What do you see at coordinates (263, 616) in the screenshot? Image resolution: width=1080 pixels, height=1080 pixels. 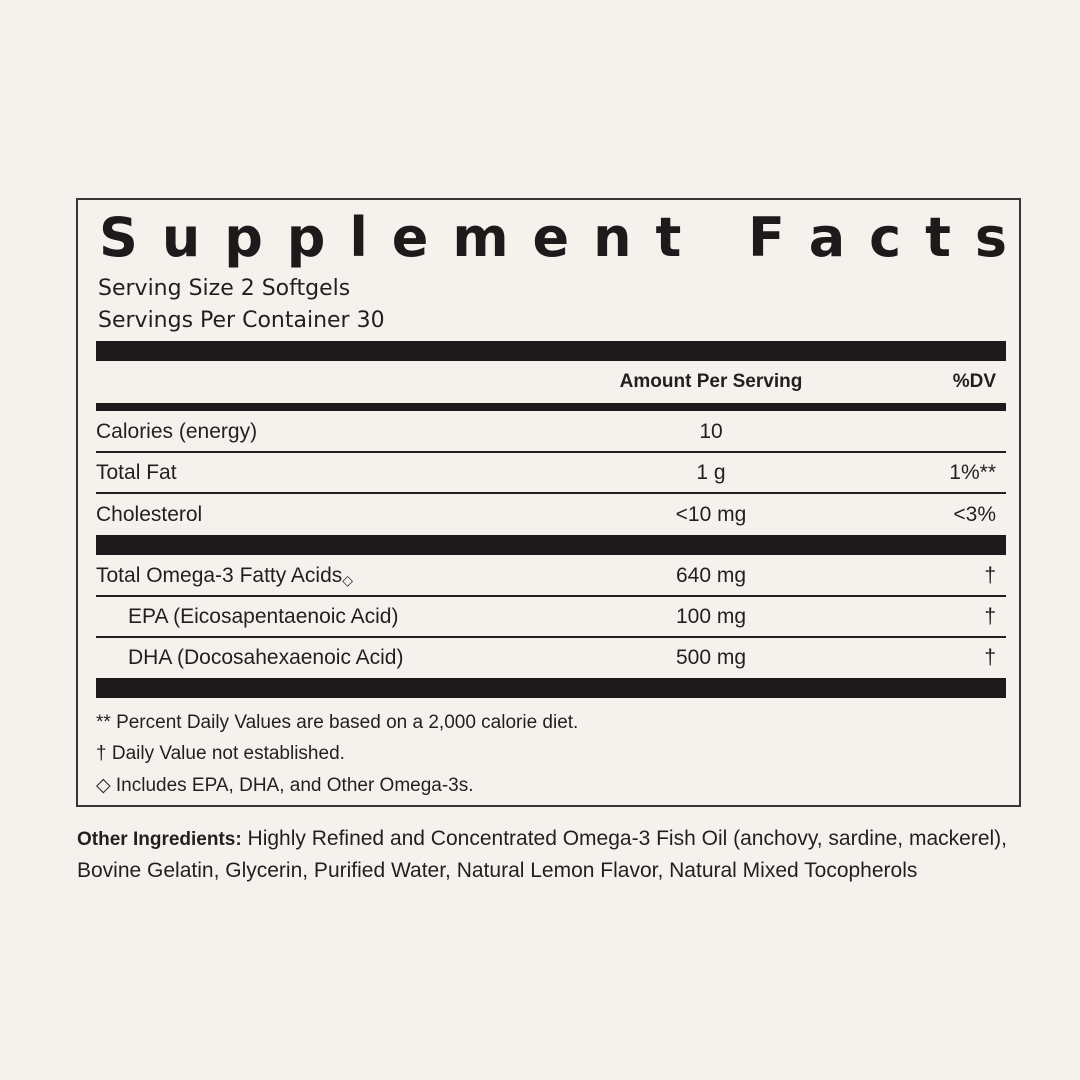 I see `nutrient-name: EPA (Eicosapentaenoic Acid)` at bounding box center [263, 616].